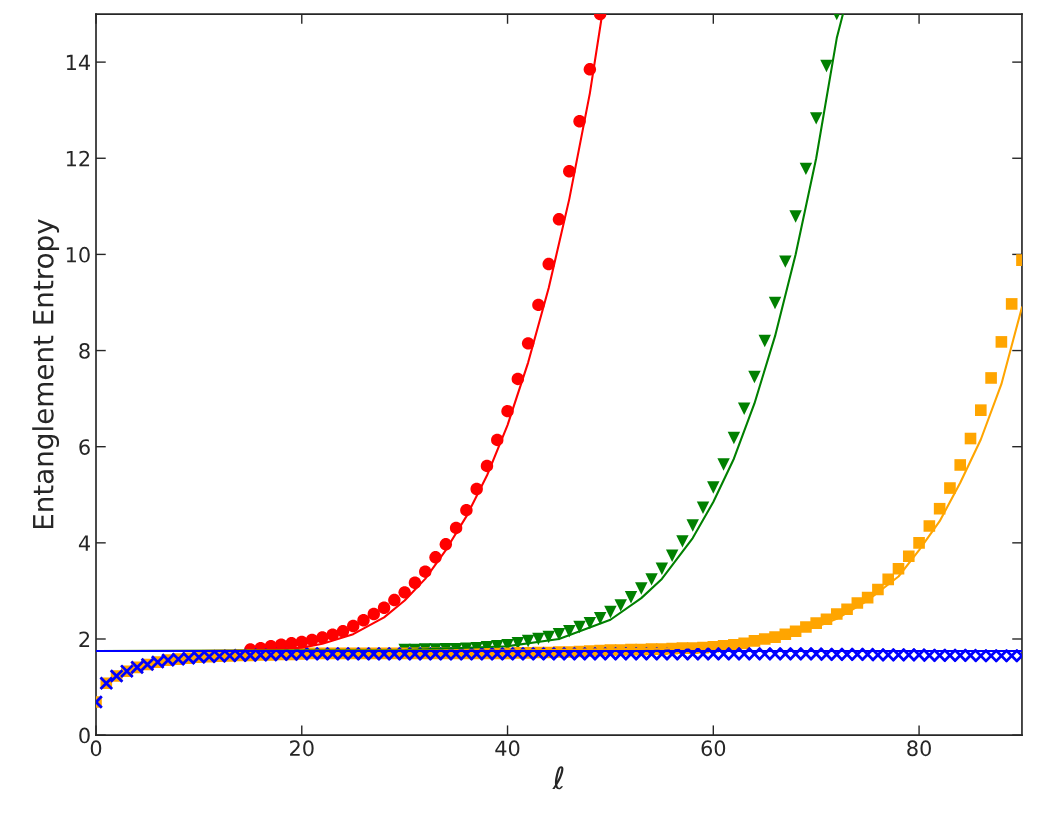 Image resolution: width=1039 pixels, height=826 pixels. I want to click on x-tick-label: 60, so click(713, 748).